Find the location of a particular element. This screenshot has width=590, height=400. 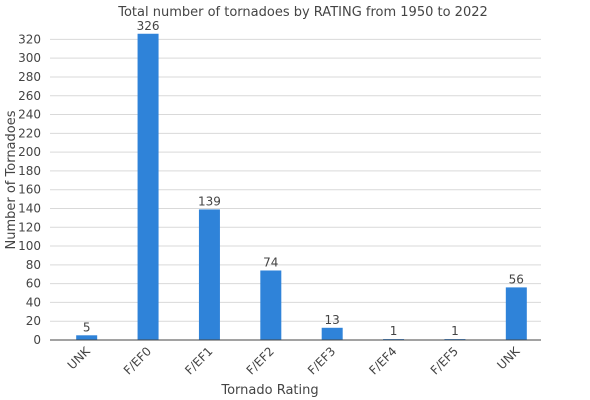

y-tick-label: 80 is located at coordinates (33, 265).